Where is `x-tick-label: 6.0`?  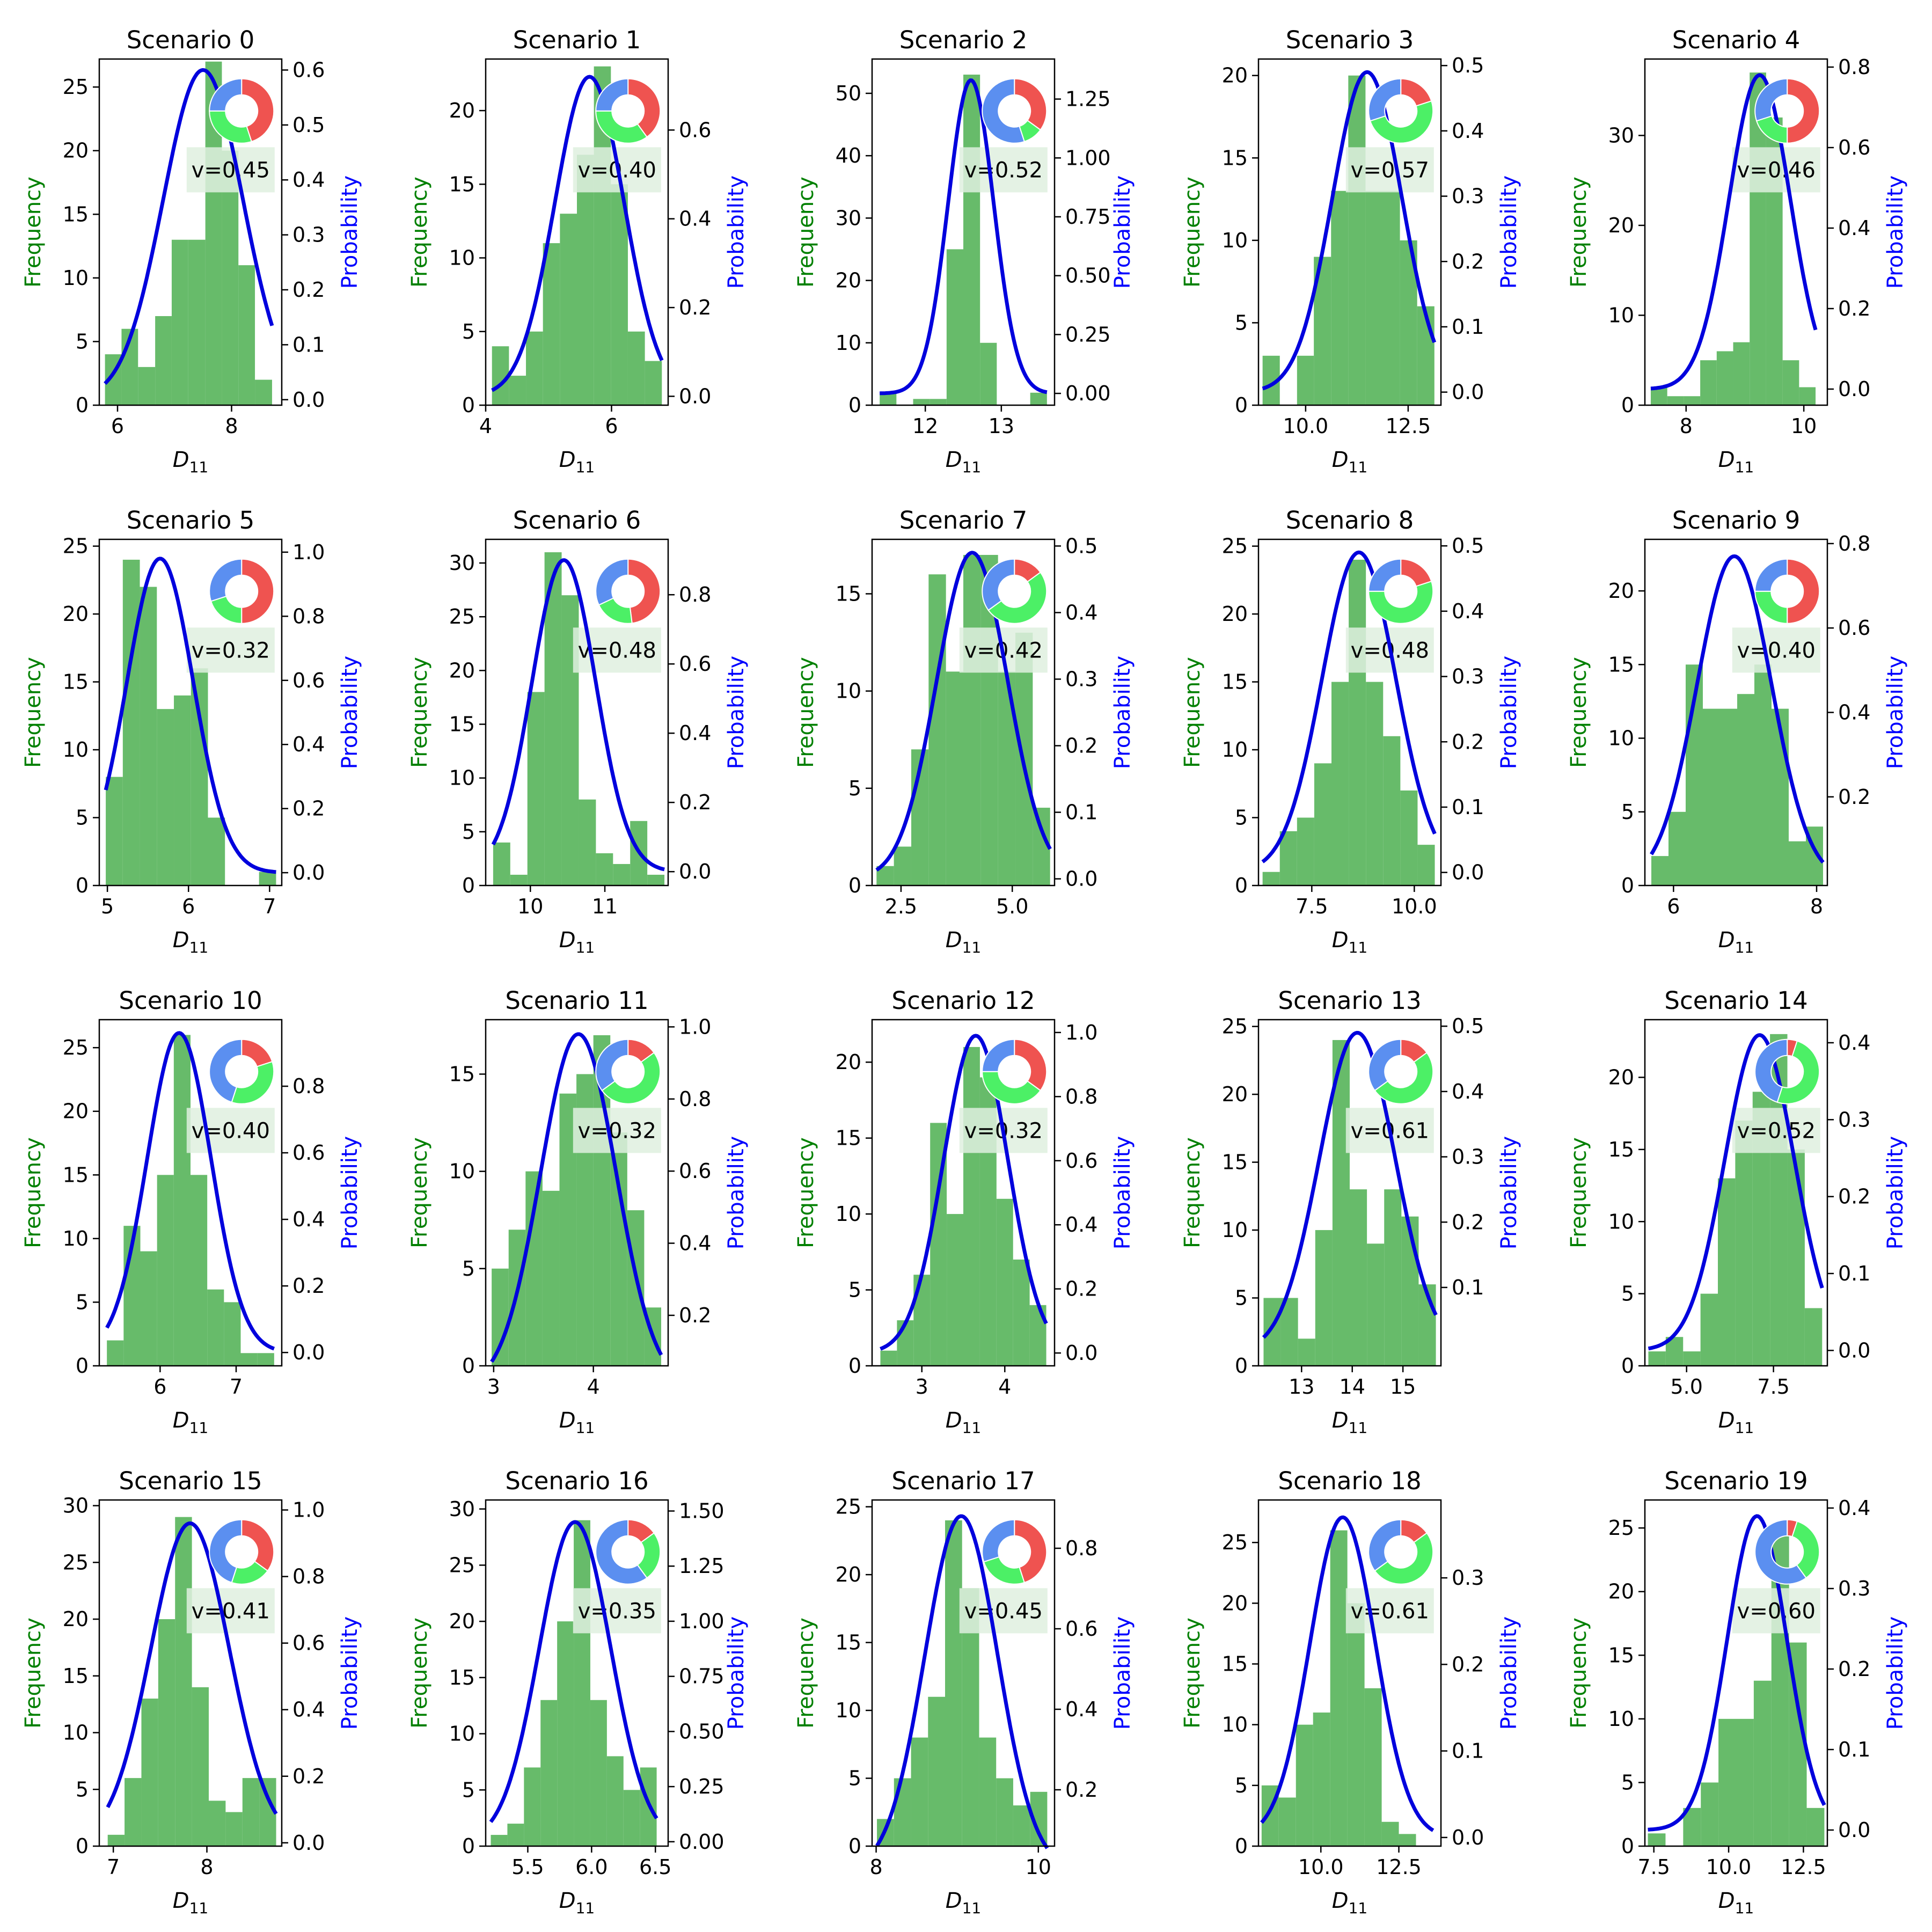
x-tick-label: 6.0 is located at coordinates (591, 1867).